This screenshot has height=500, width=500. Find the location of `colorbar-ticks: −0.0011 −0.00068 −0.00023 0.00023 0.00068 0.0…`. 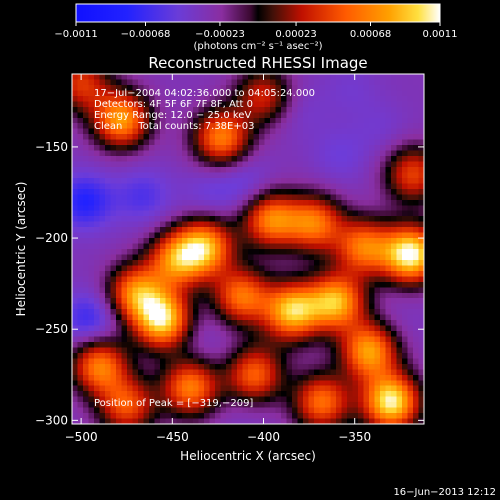

colorbar-ticks: −0.0011 −0.00068 −0.00023 0.00023 0.00068 0.0… is located at coordinates (256, 31).